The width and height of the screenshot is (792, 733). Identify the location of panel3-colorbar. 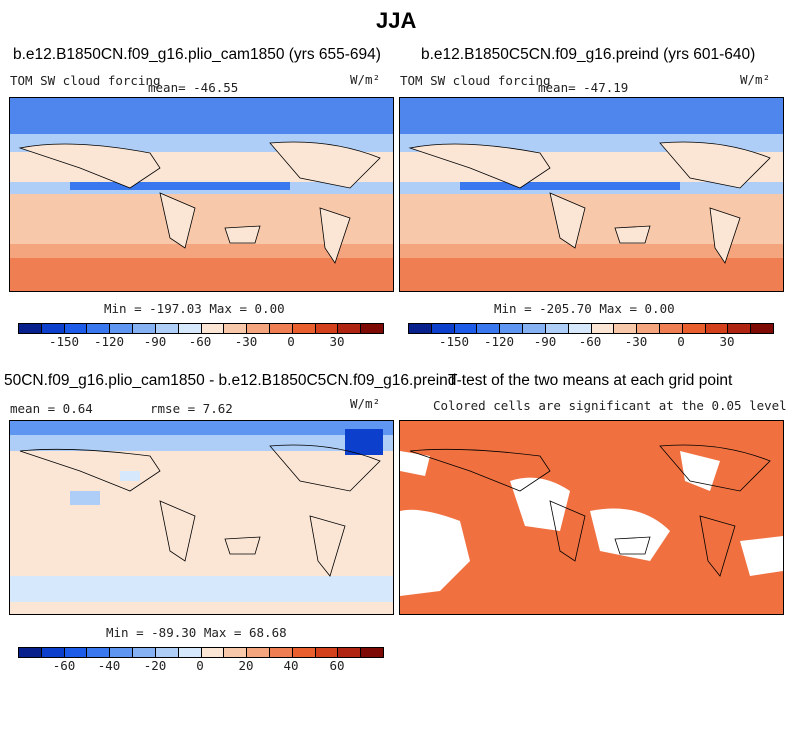
(201, 652).